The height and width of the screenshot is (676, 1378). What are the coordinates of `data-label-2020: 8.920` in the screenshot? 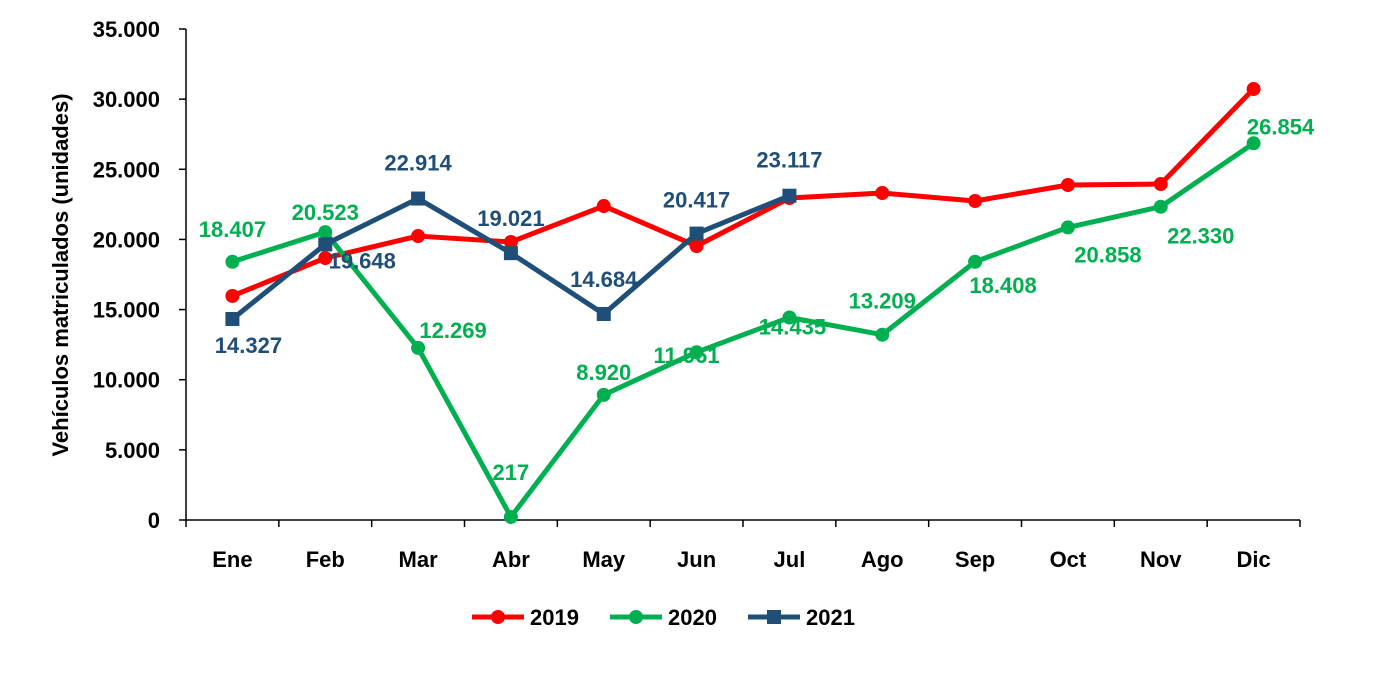 It's located at (603, 372).